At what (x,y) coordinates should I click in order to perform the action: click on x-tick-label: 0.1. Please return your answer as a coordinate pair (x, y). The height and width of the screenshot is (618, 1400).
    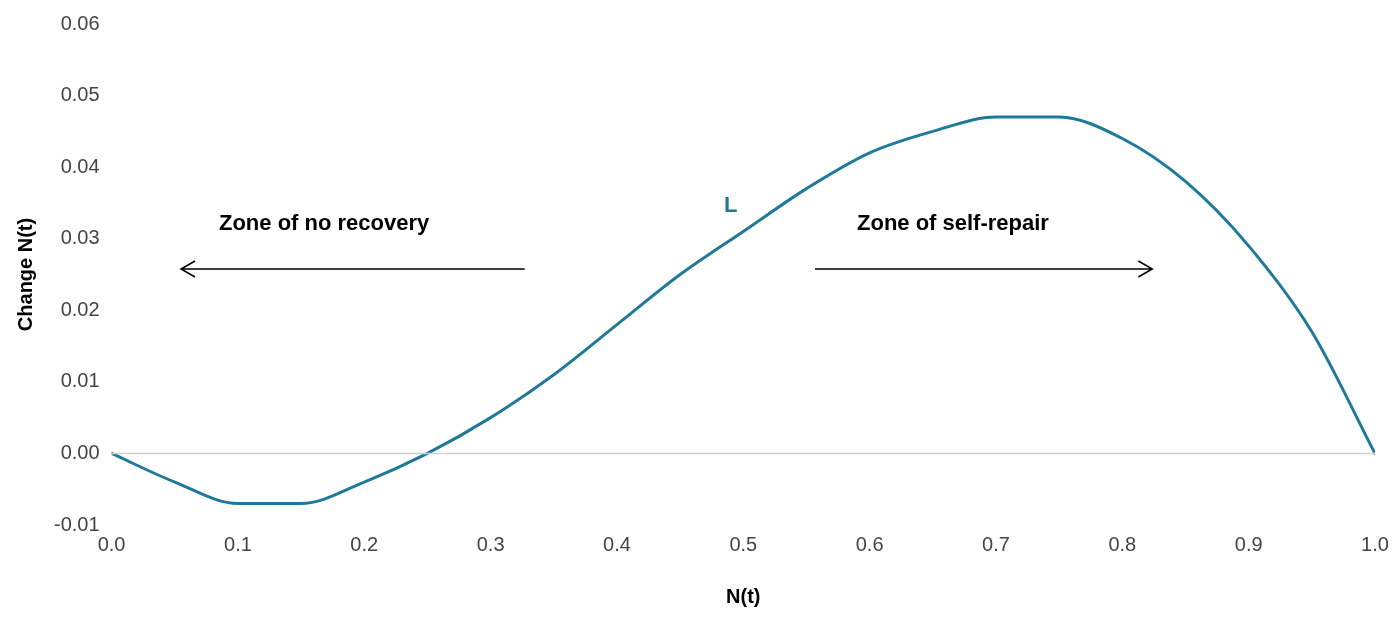
    Looking at the image, I should click on (238, 543).